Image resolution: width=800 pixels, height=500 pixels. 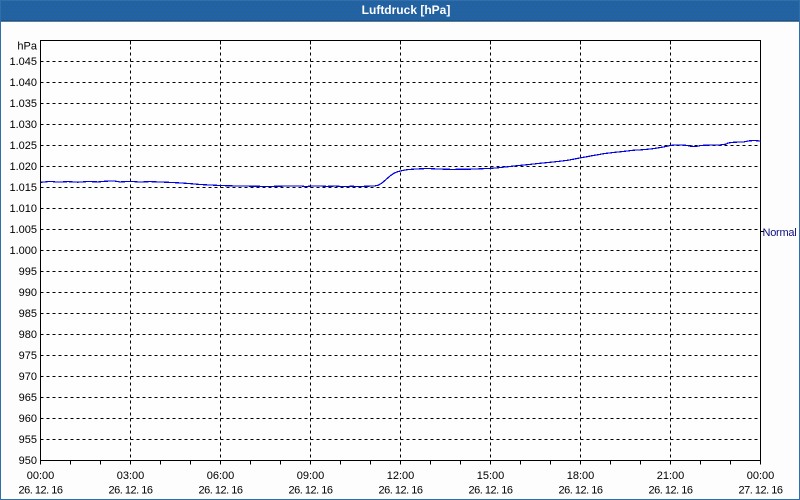 What do you see at coordinates (28, 398) in the screenshot?
I see `svg-text: 965` at bounding box center [28, 398].